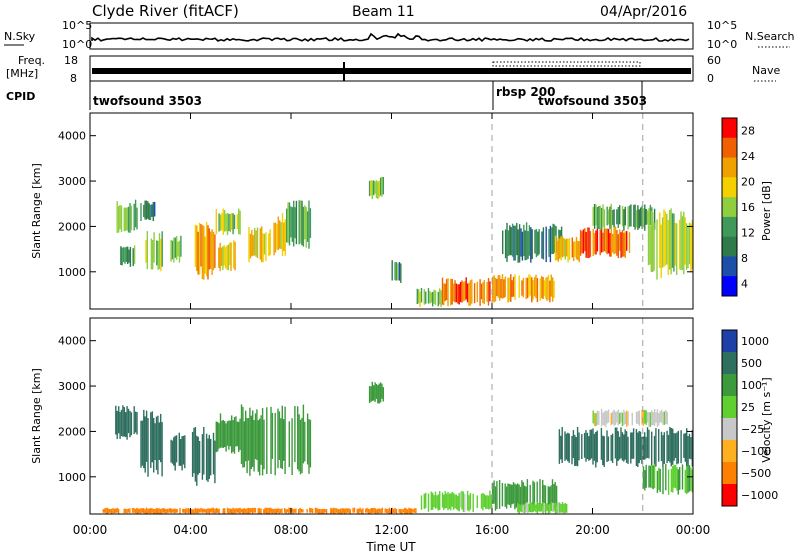 The width and height of the screenshot is (800, 554). Describe the element at coordinates (72, 136) in the screenshot. I see `y-tick-label: 4000` at that location.